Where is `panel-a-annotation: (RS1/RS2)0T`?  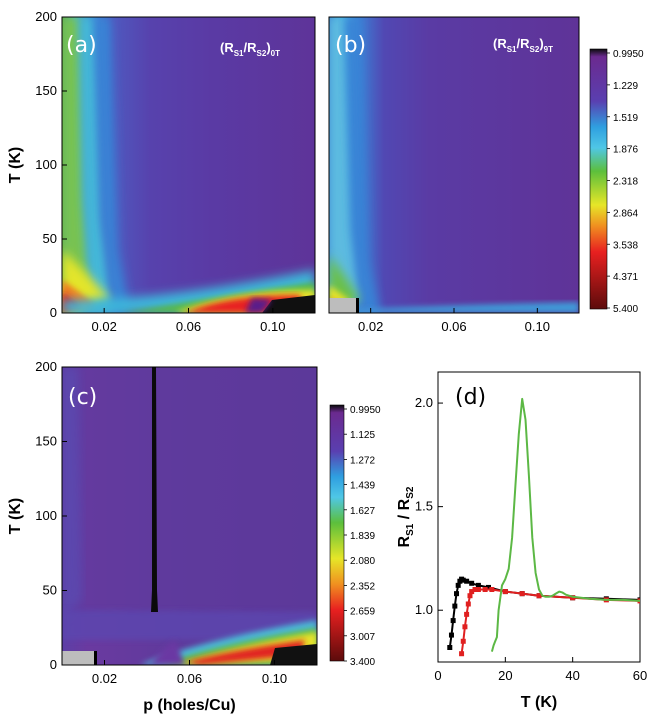 panel-a-annotation: (RS1/RS2)0T is located at coordinates (250, 49).